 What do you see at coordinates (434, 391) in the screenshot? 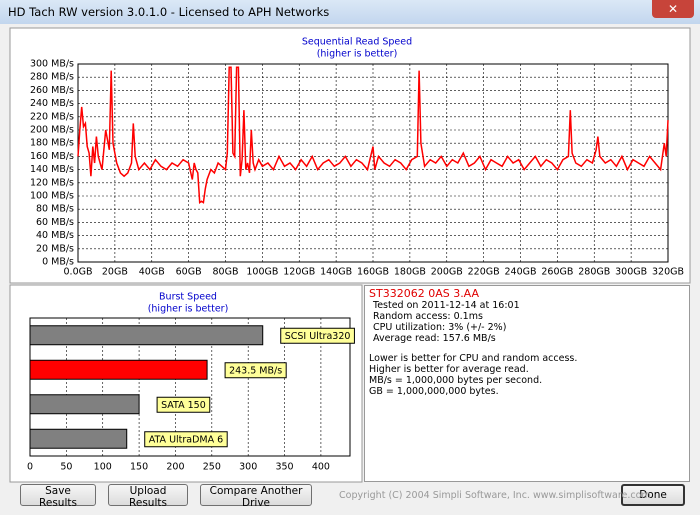
I see `info-note: GB = 1,000,000,000 bytes.` at bounding box center [434, 391].